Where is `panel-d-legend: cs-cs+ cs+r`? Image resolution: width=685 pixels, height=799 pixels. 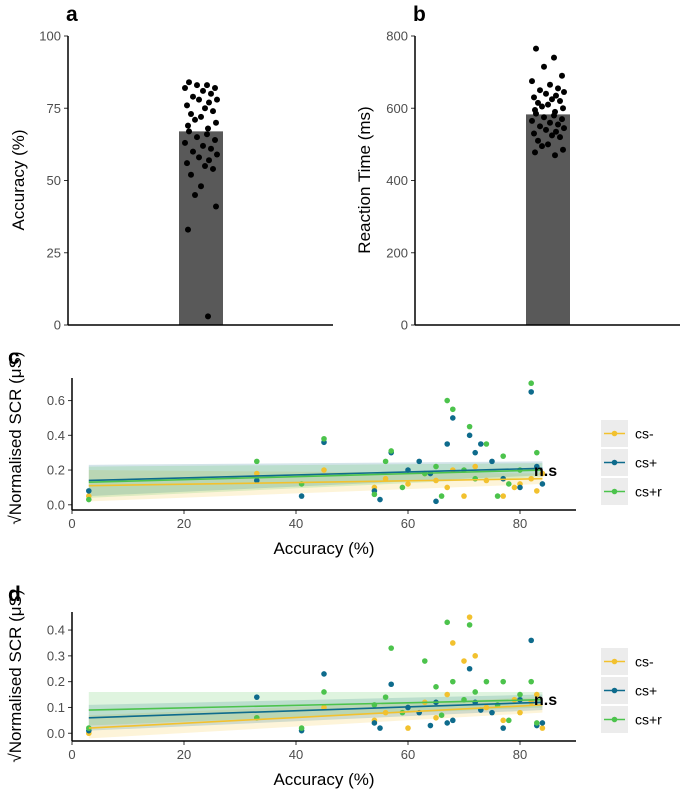
panel-d-legend: cs-cs+ cs+r is located at coordinates (631, 690).